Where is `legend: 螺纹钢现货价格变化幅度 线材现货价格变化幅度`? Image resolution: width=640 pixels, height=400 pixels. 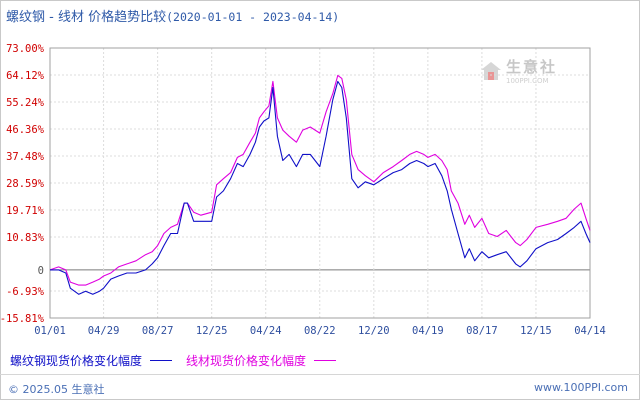 legend: 螺纹钢现货价格变化幅度 线材现货价格变化幅度 is located at coordinates (180, 360).